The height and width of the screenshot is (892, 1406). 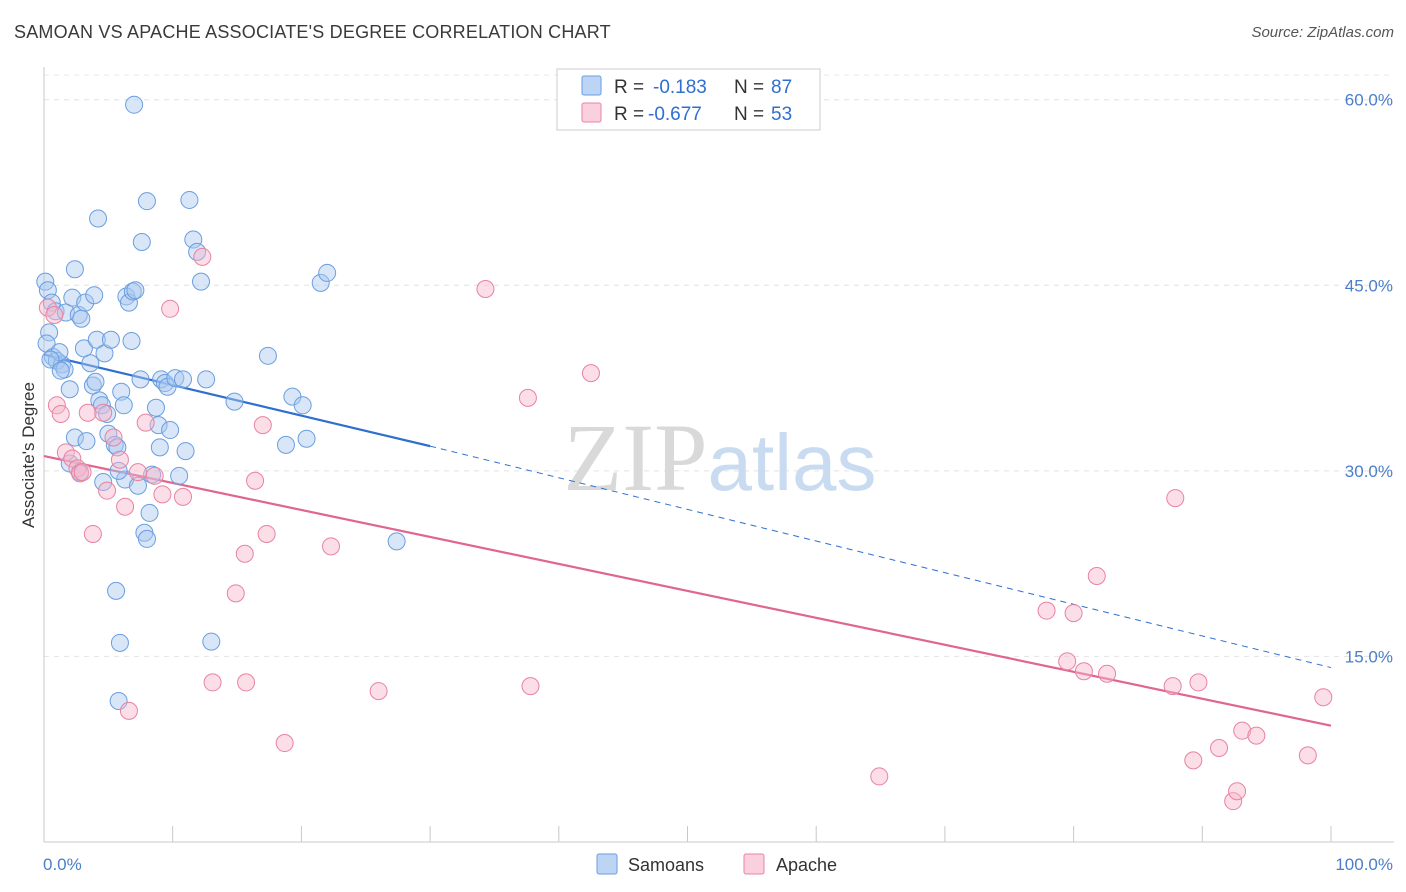 I want to click on bottom-legend: Samoans Apache, so click(x=716, y=864).